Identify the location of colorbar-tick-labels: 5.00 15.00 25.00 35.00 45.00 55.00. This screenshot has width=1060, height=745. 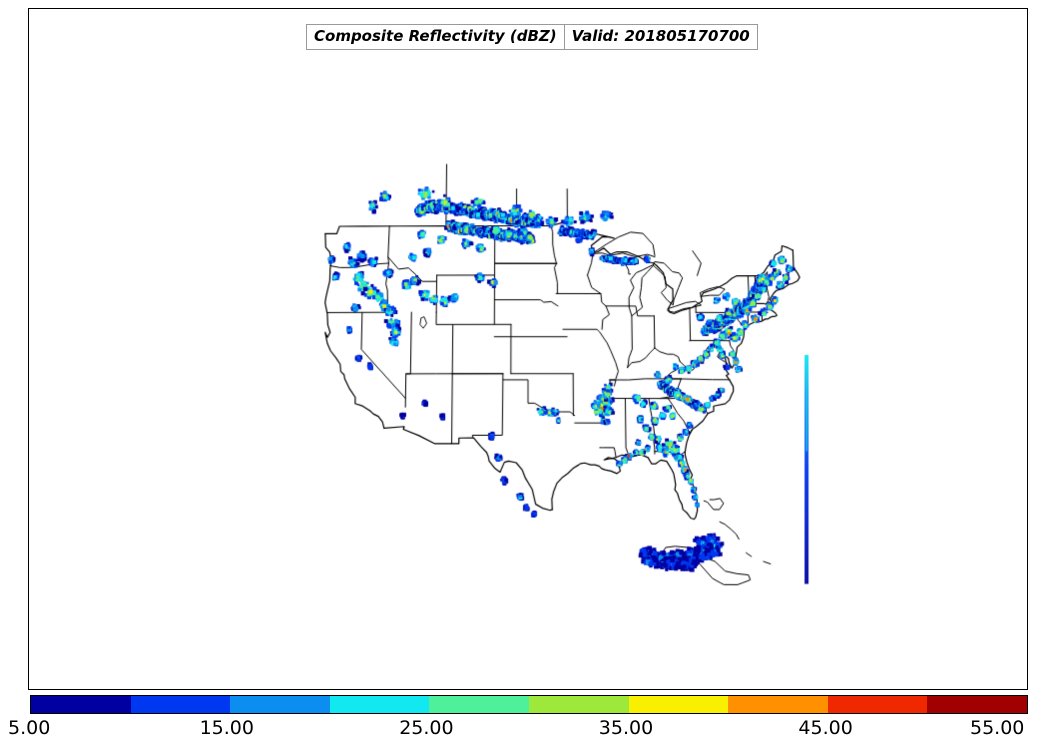
(518, 729).